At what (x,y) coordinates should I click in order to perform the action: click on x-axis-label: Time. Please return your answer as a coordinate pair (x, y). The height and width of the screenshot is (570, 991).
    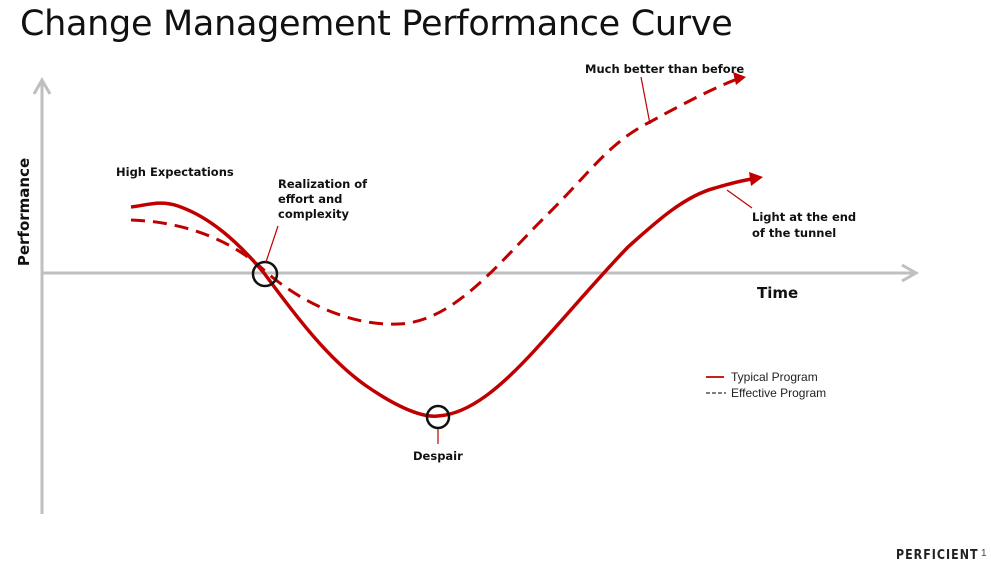
    Looking at the image, I should click on (777, 293).